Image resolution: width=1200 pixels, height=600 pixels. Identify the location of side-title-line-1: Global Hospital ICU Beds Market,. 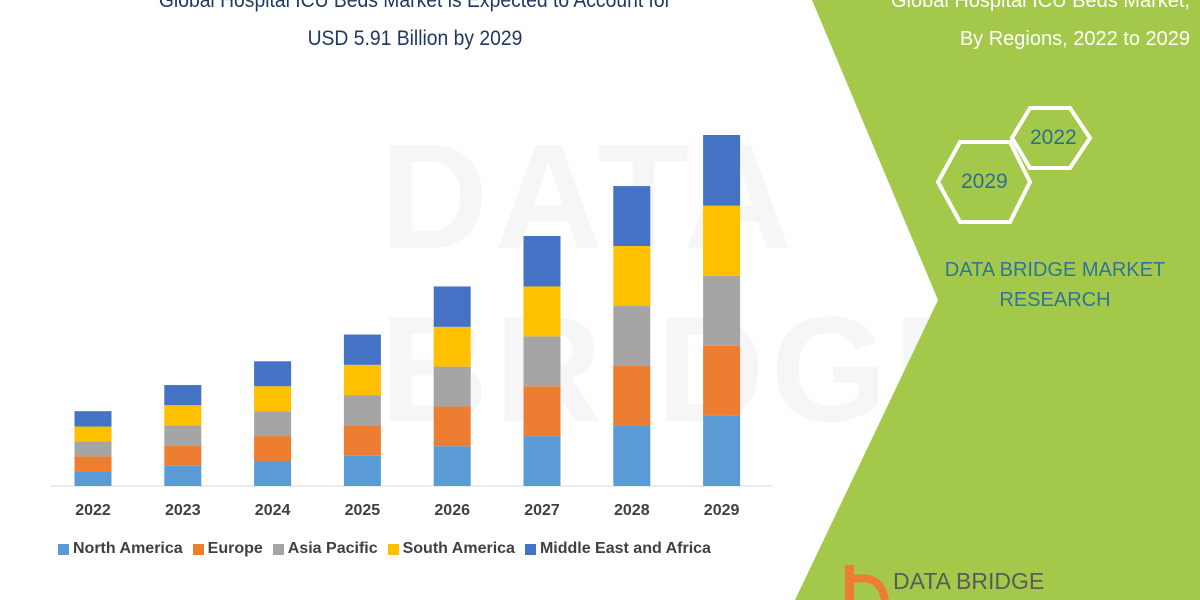
(1040, 6).